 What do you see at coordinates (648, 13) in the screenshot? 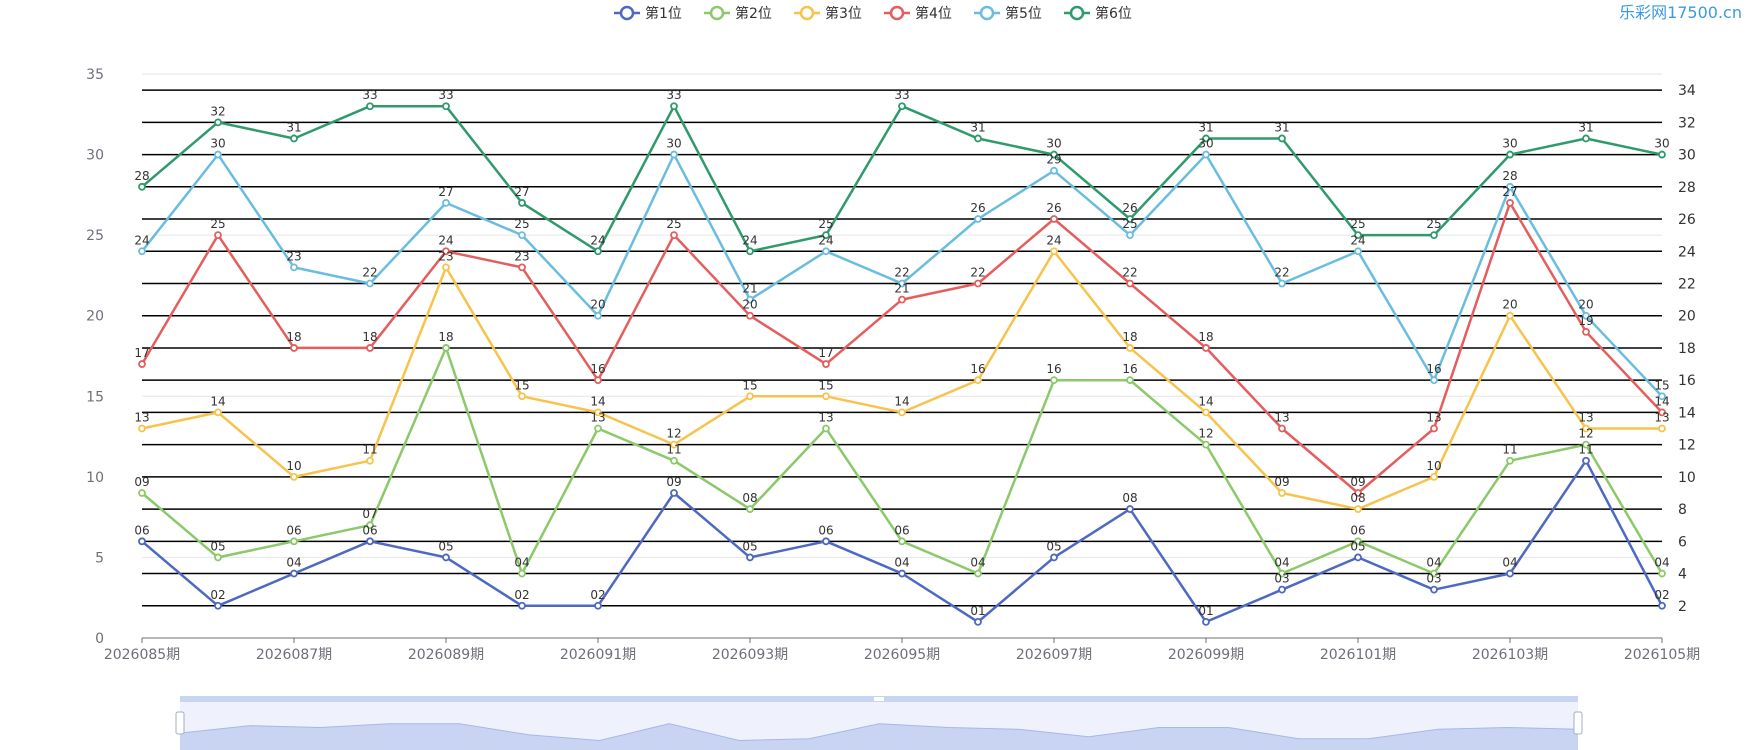
I see `legend-item-1: 第1位` at bounding box center [648, 13].